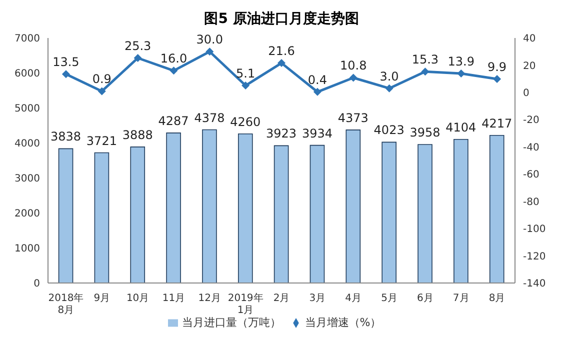 The image size is (563, 342). What do you see at coordinates (526, 93) in the screenshot?
I see `y2-tick-label: 0` at bounding box center [526, 93].